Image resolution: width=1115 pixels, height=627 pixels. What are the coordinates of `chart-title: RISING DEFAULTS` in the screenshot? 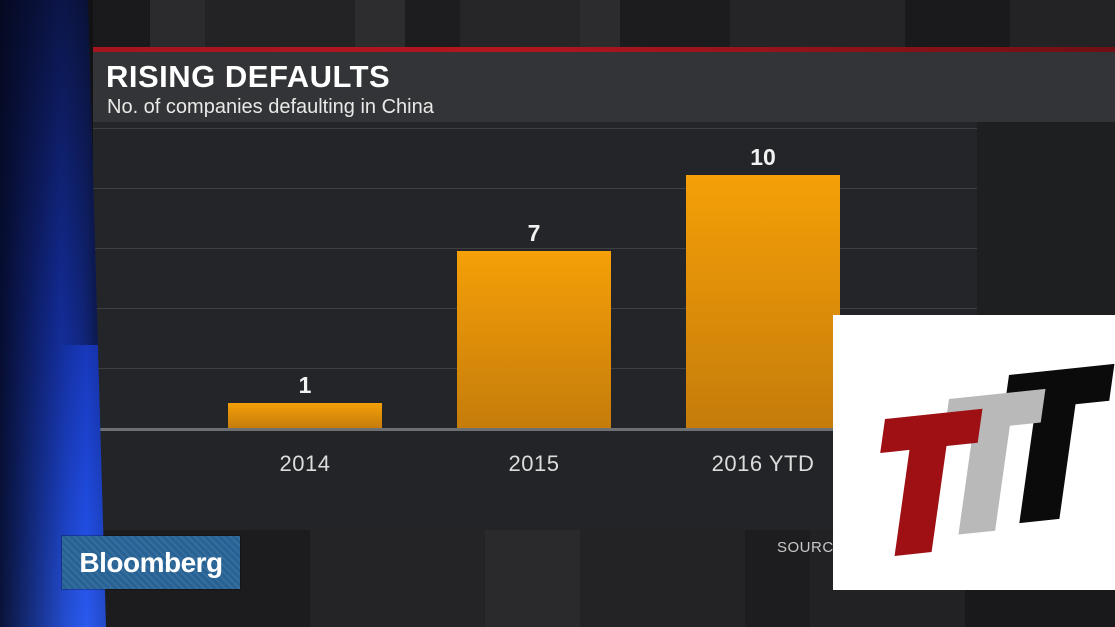 It's located at (248, 76).